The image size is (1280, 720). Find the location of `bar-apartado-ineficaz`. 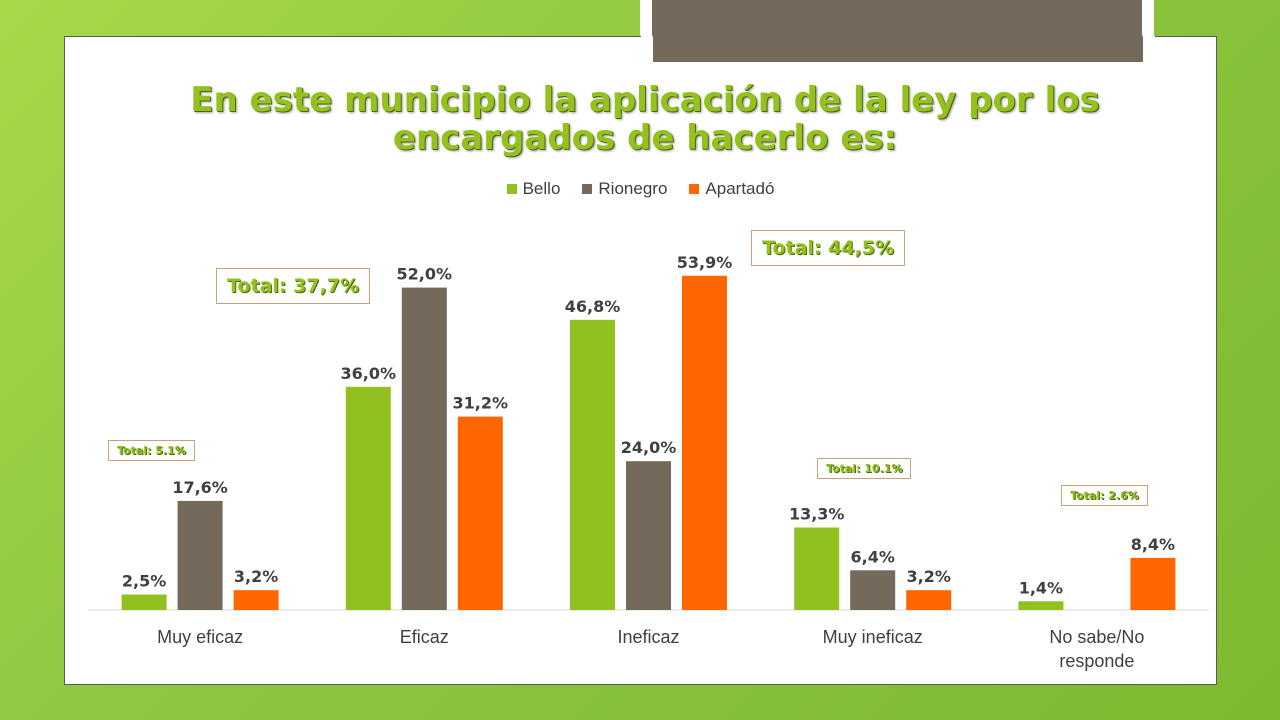

bar-apartado-ineficaz is located at coordinates (704, 442).